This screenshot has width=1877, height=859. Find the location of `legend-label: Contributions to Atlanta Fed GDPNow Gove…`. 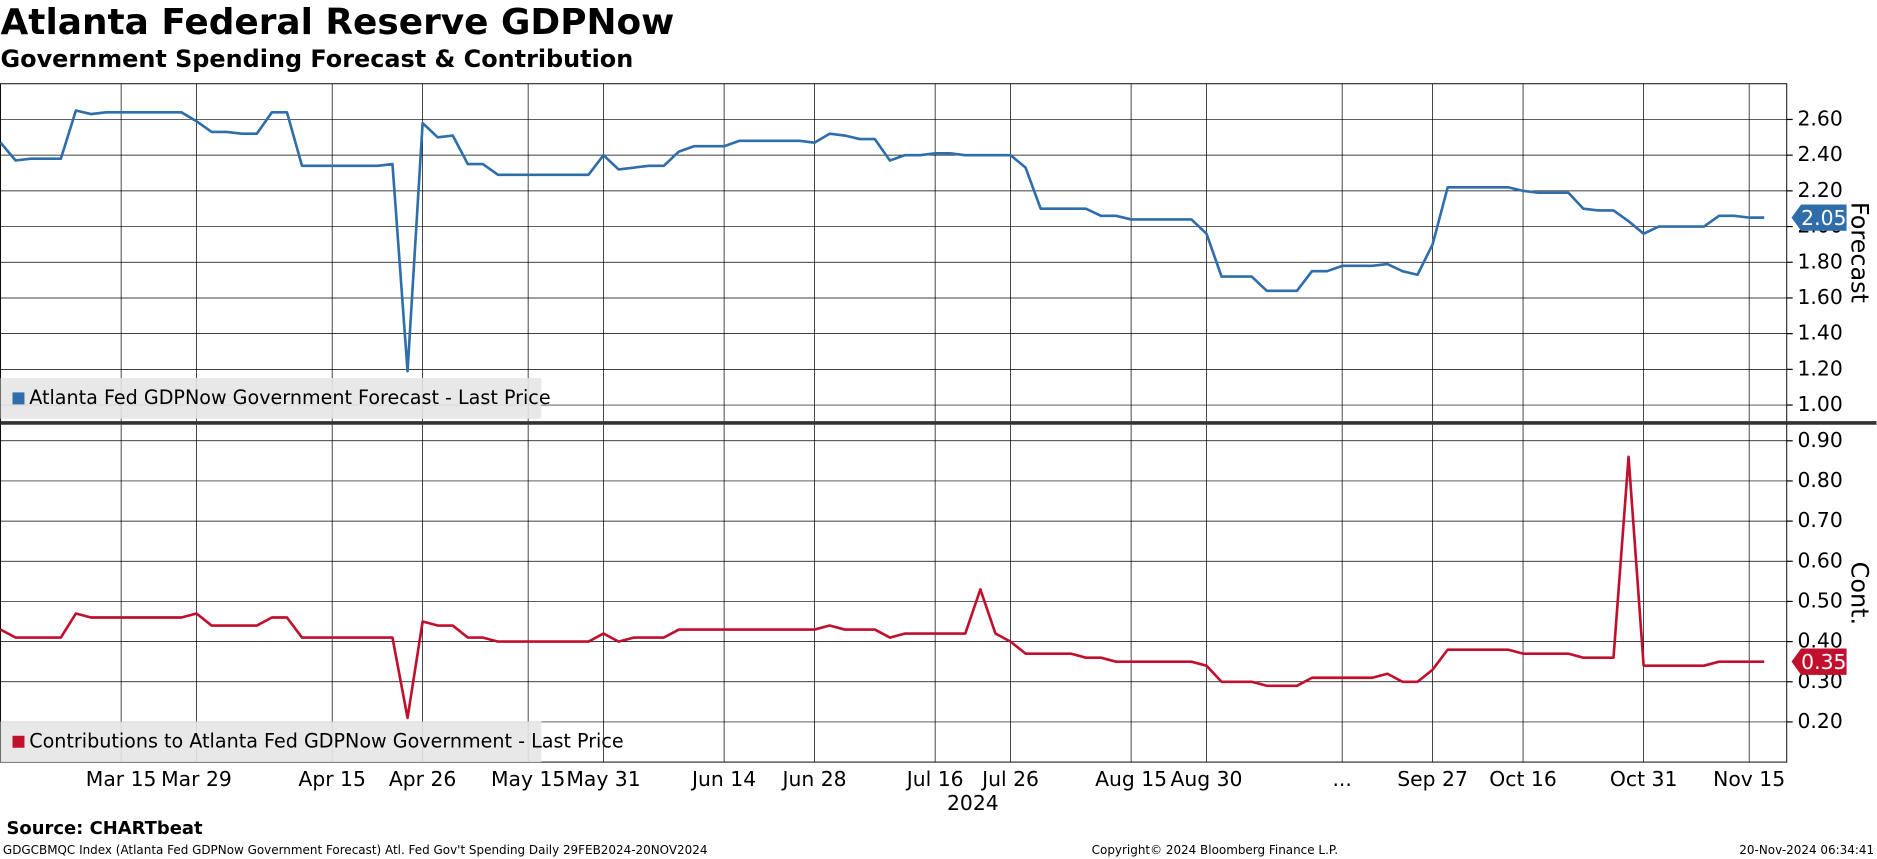

legend-label: Contributions to Atlanta Fed GDPNow Gove… is located at coordinates (326, 740).